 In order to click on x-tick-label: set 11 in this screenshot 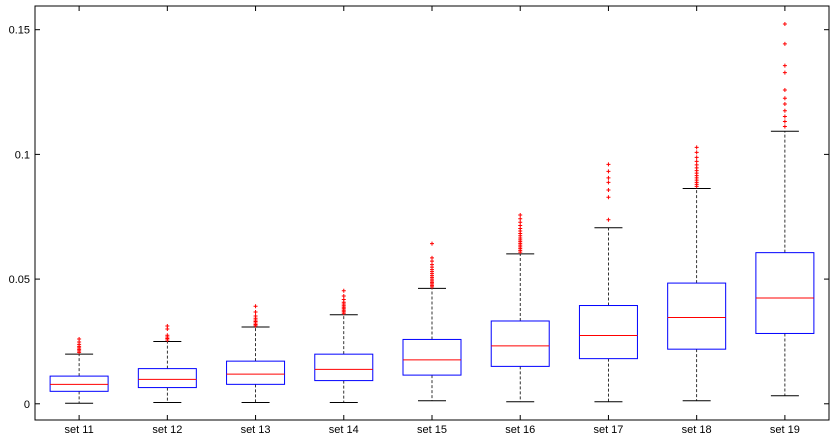, I will do `click(79, 430)`.